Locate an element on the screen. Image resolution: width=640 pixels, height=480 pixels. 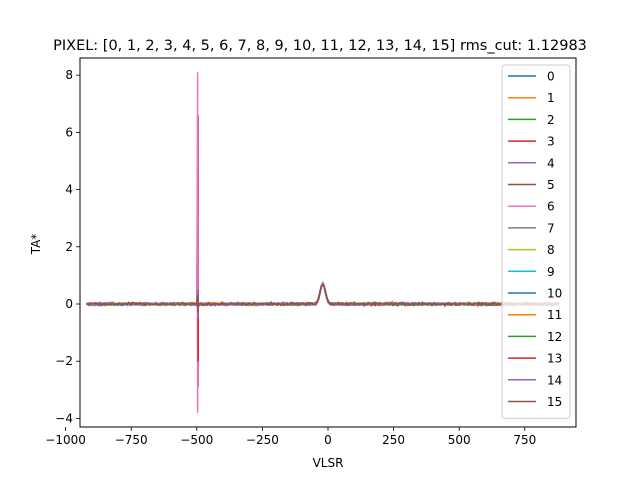
y-tick-label: −4 is located at coordinates (64, 418).